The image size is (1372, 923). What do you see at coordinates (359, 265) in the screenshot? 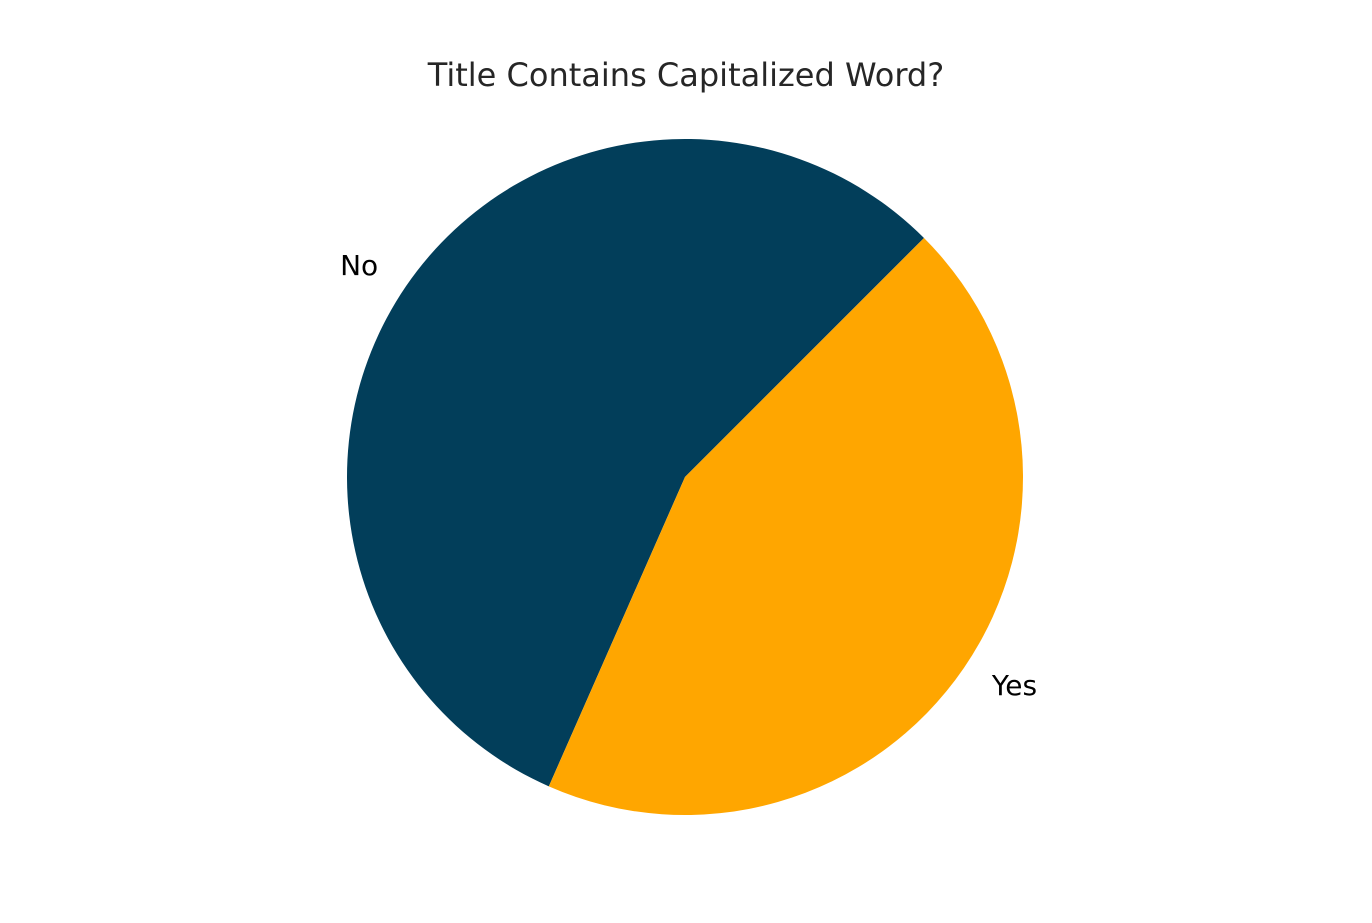
I see `slice-label-no: No` at bounding box center [359, 265].